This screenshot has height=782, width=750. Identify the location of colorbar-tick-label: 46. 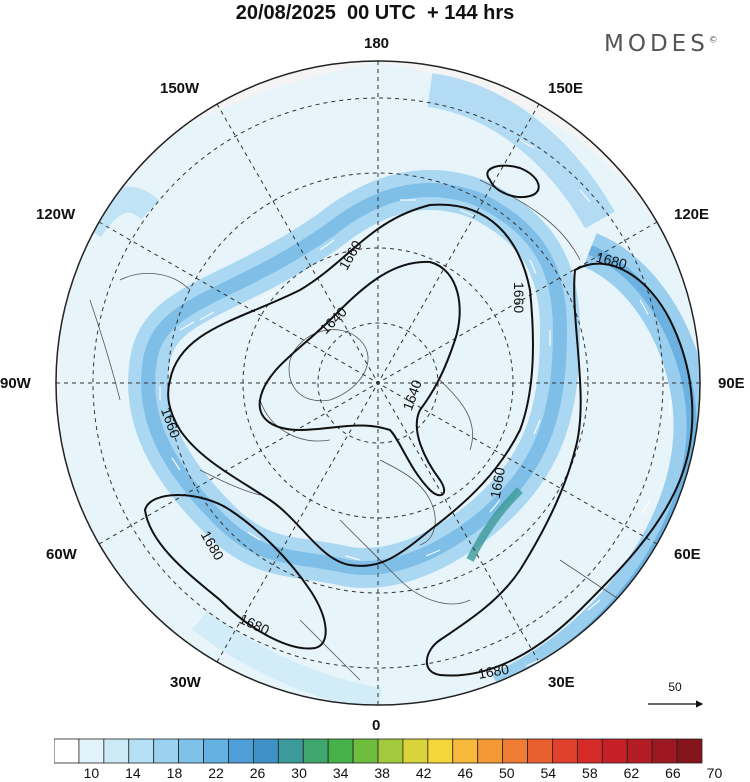
(465, 773).